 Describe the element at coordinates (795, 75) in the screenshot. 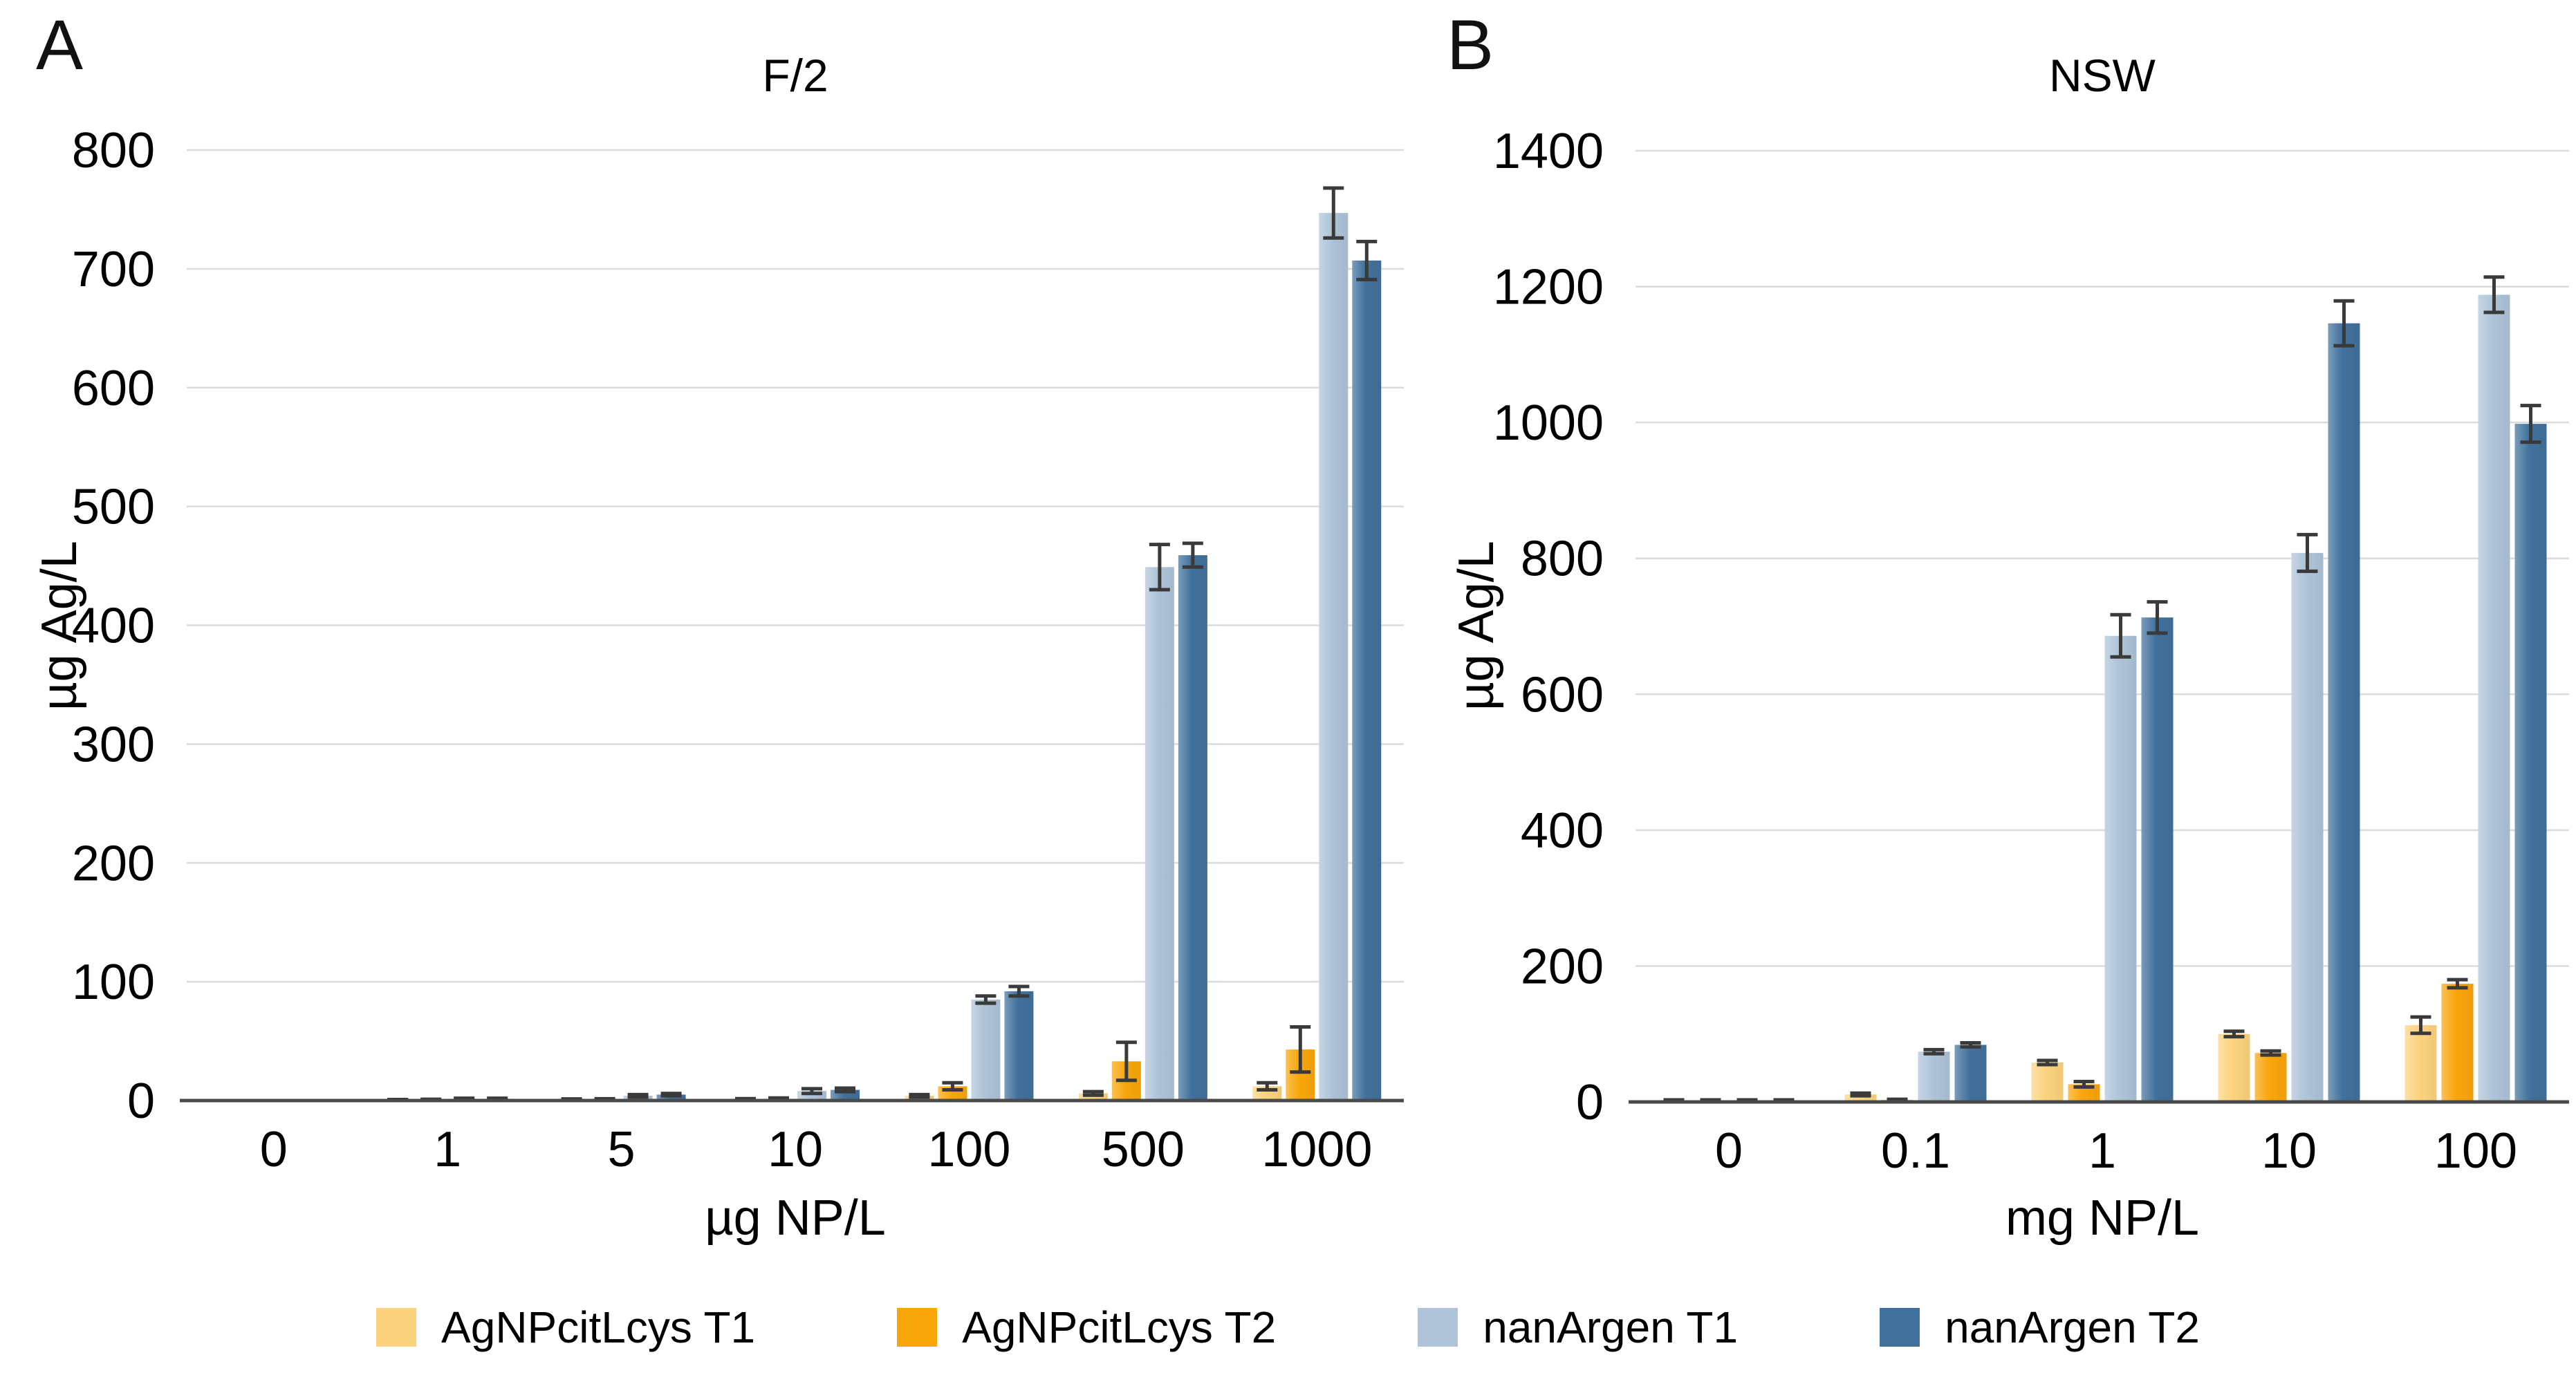

I see `chart-a-title: F/2` at that location.